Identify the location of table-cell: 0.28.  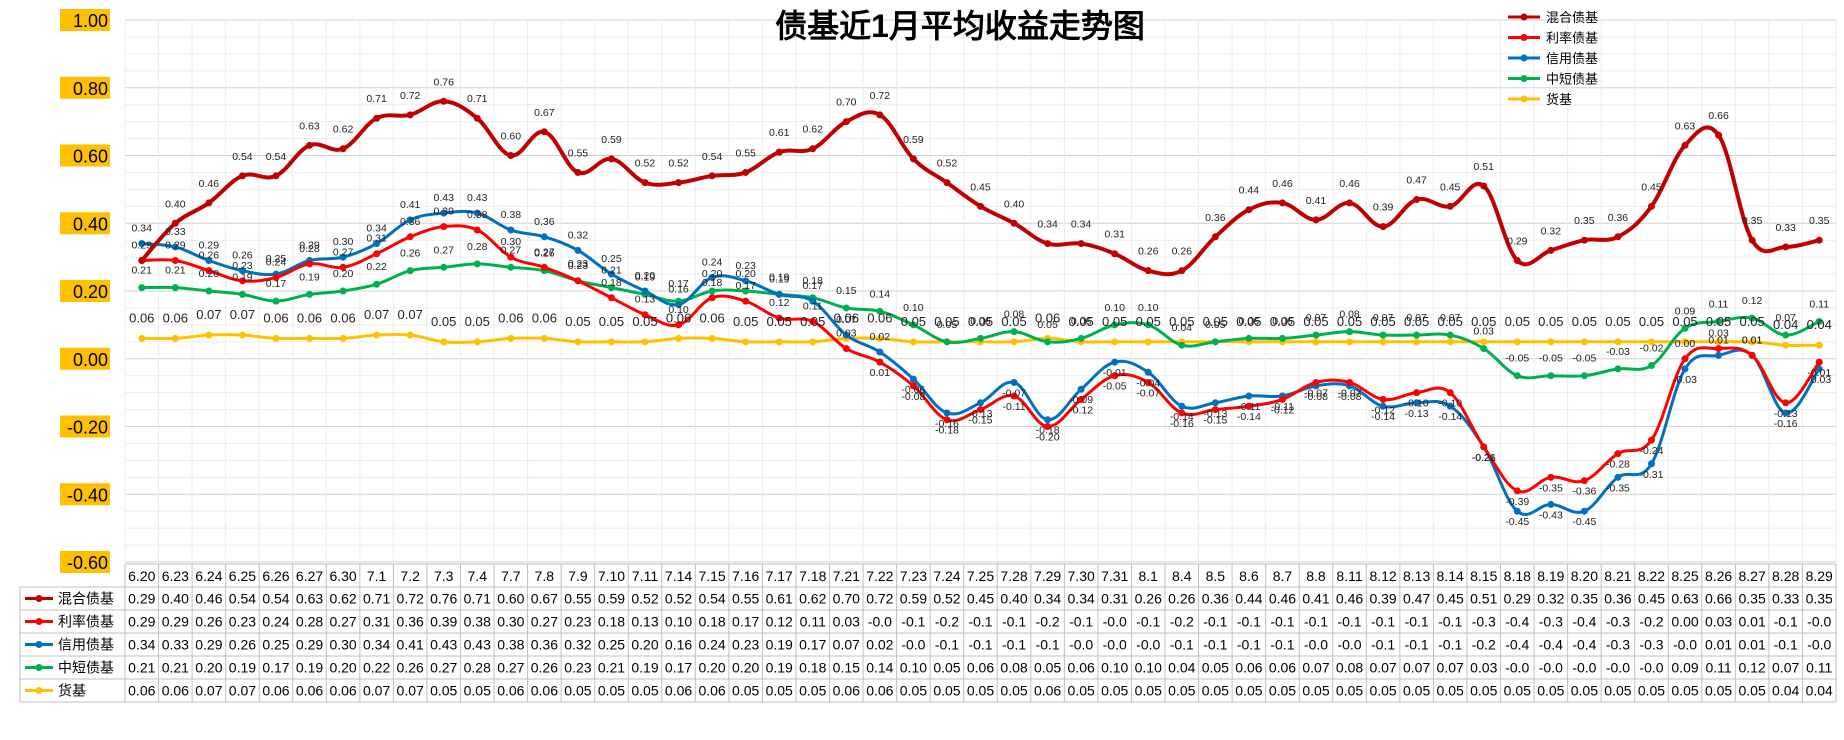
(477, 668).